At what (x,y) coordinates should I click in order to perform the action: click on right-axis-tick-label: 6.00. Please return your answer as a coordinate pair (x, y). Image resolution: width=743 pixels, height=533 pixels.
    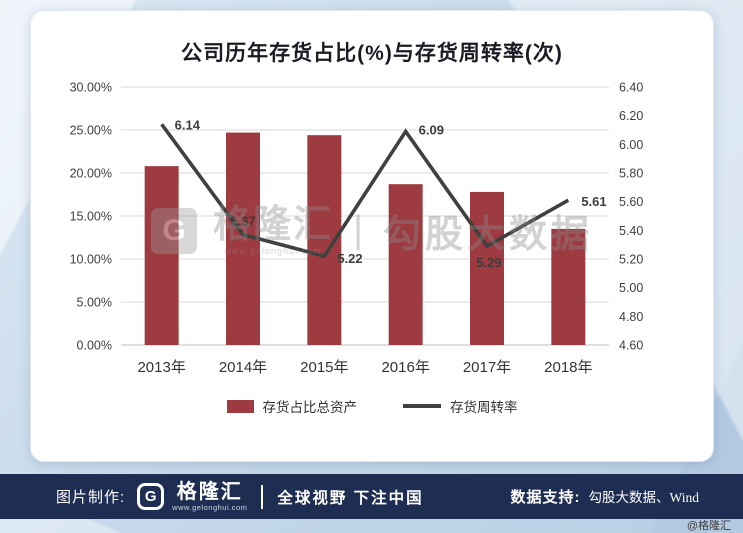
    Looking at the image, I should click on (631, 145).